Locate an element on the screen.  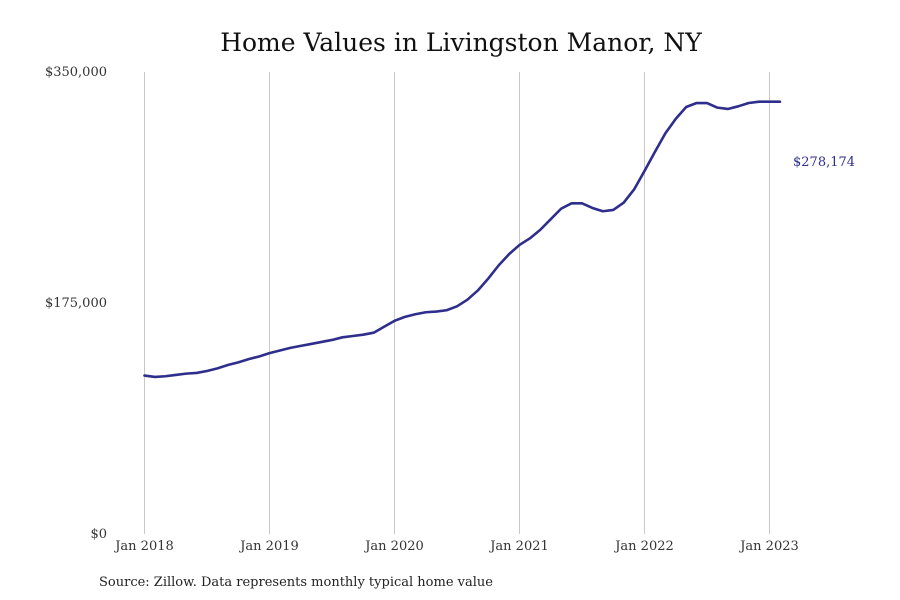
y-tick-label: $350,000 is located at coordinates (76, 72).